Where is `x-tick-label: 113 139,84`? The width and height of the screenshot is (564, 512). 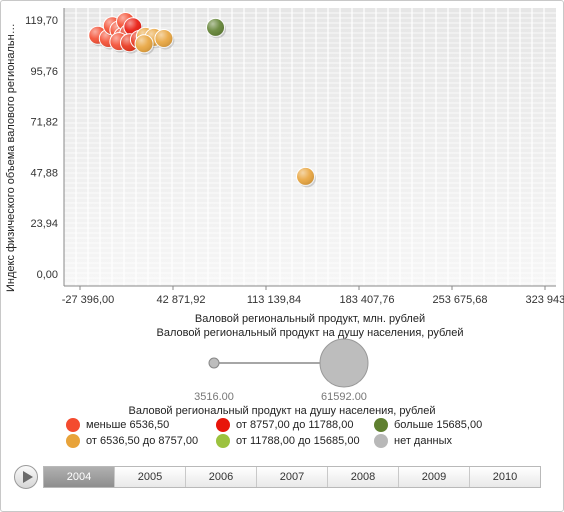
x-tick-label: 113 139,84 is located at coordinates (274, 300).